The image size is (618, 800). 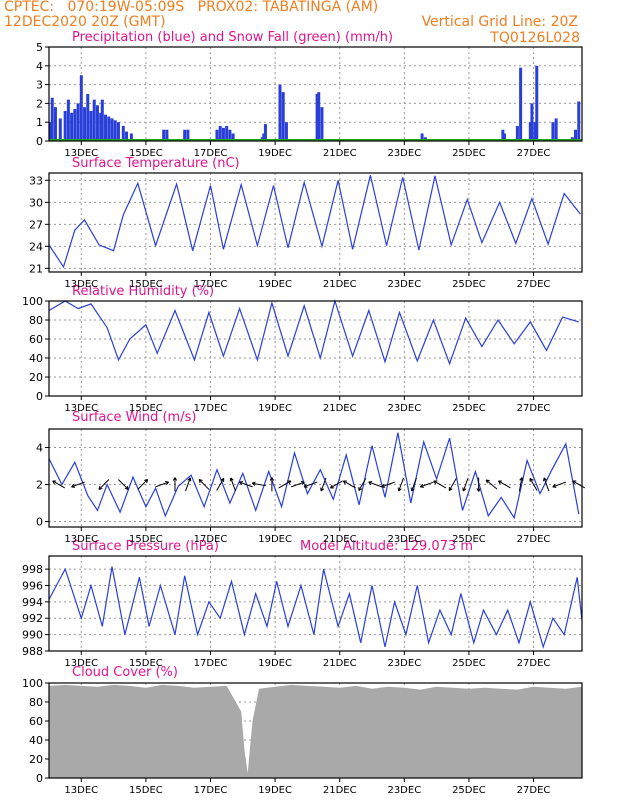 What do you see at coordinates (36, 377) in the screenshot?
I see `y-tick-label: 20` at bounding box center [36, 377].